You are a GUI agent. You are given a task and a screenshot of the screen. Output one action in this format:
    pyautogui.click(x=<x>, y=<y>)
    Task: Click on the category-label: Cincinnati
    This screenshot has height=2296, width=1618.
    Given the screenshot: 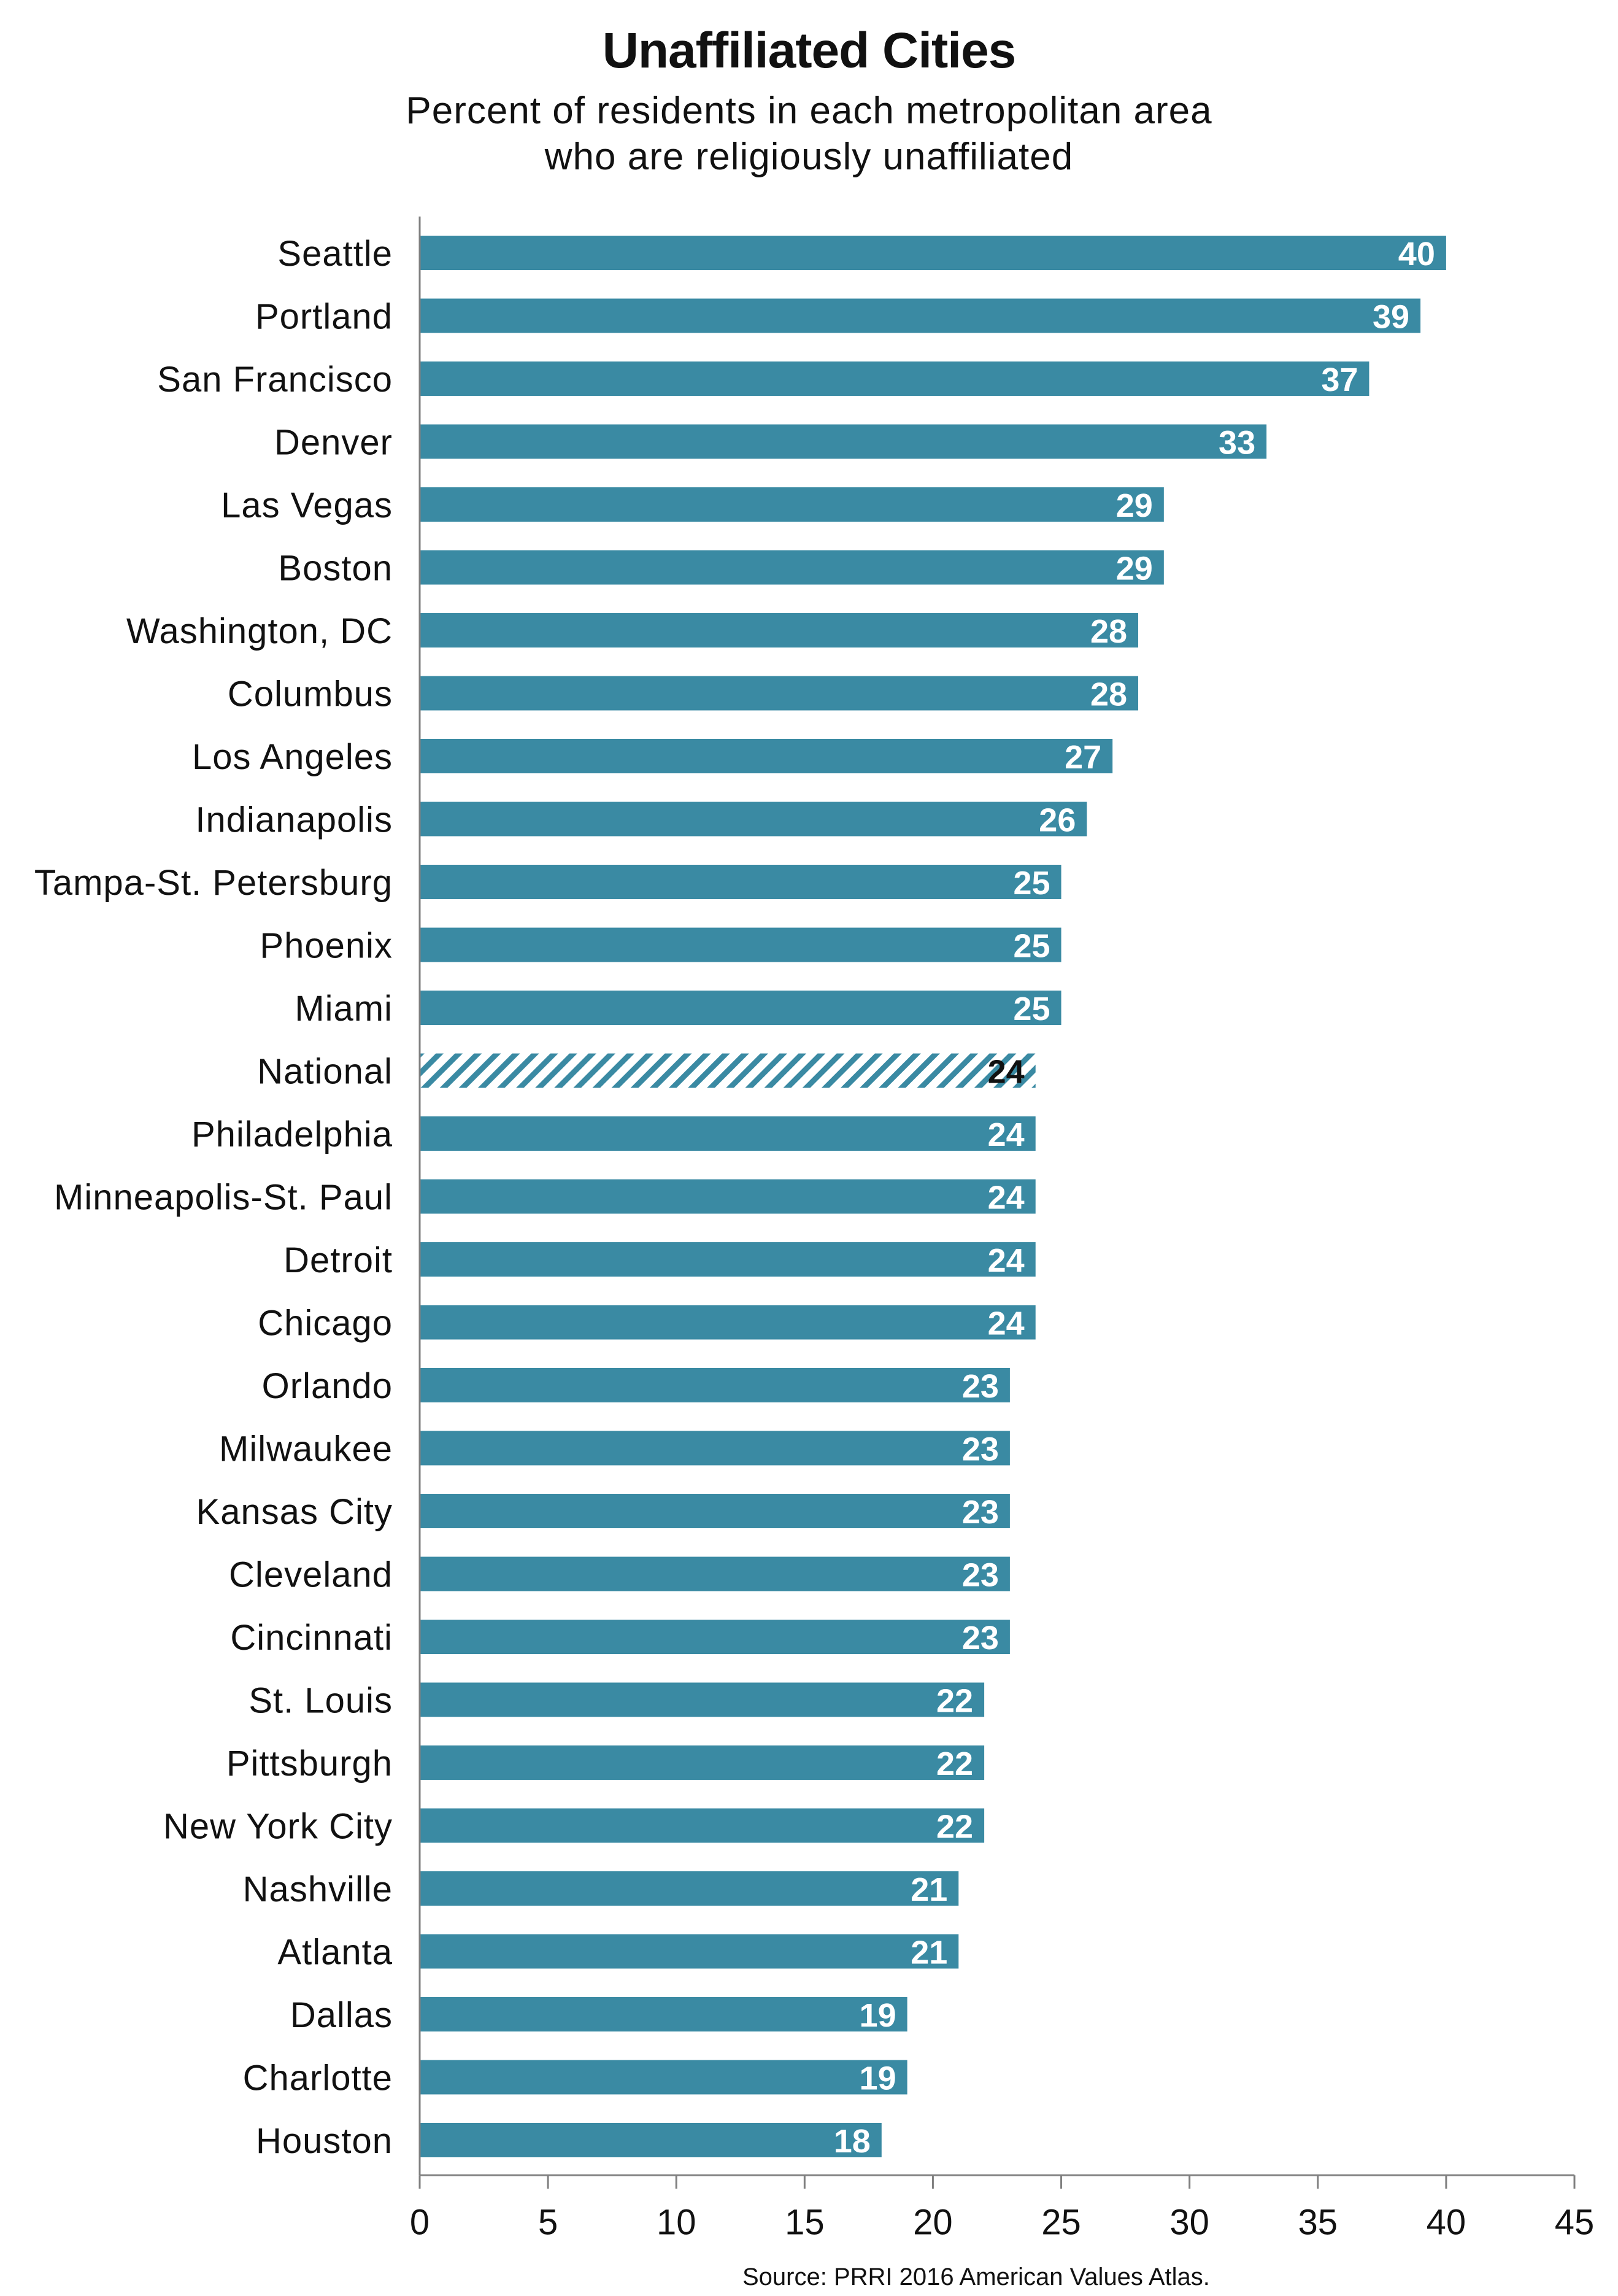 What is the action you would take?
    pyautogui.click(x=311, y=1638)
    